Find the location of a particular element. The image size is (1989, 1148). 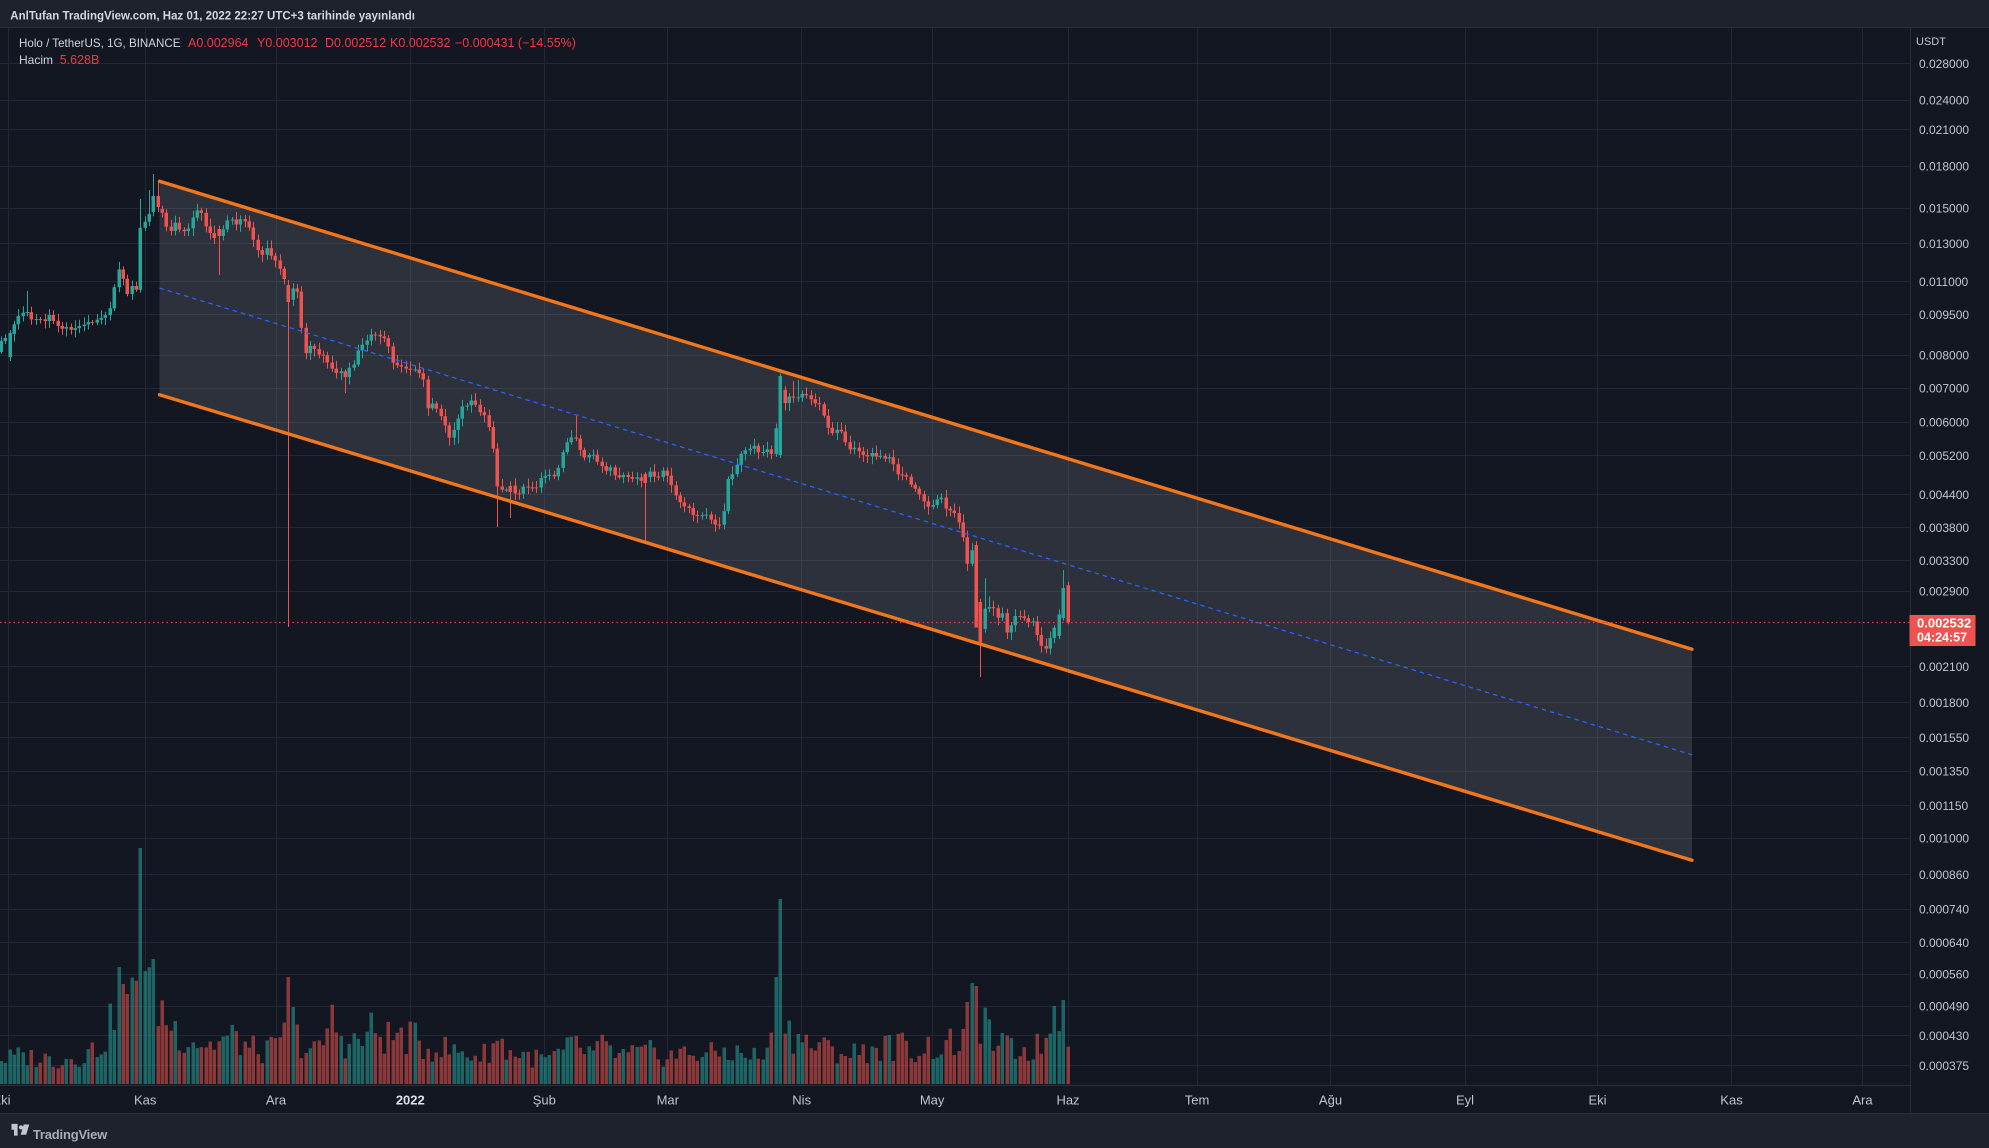

svg-text: Hacim is located at coordinates (36, 60).